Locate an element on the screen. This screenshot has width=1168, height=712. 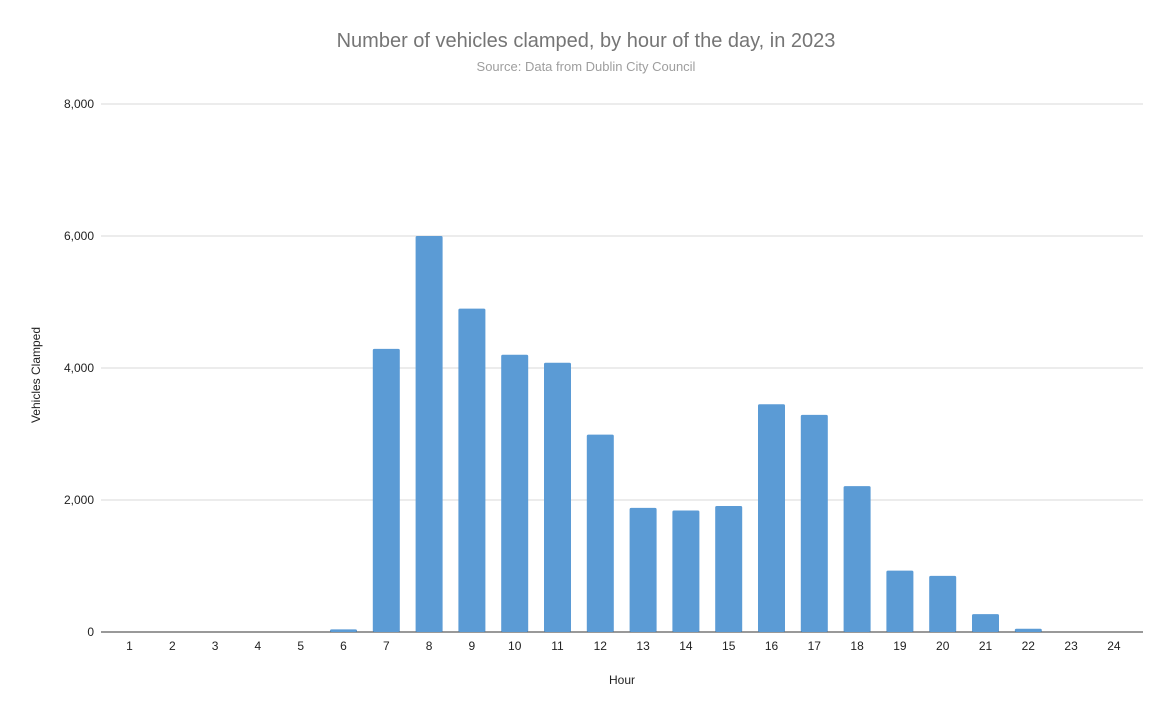
x-tick-label: 17 is located at coordinates (815, 646).